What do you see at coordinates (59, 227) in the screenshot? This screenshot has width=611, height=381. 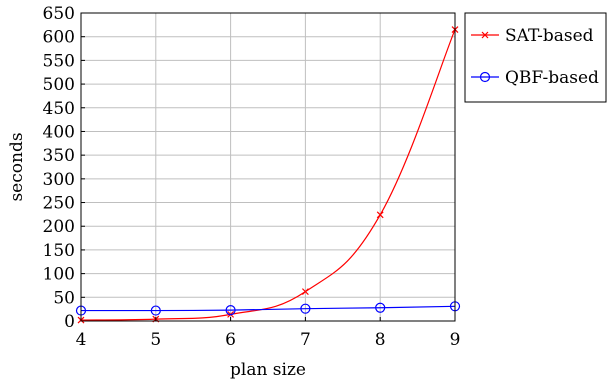 I see `y-tick-label: 200` at bounding box center [59, 227].